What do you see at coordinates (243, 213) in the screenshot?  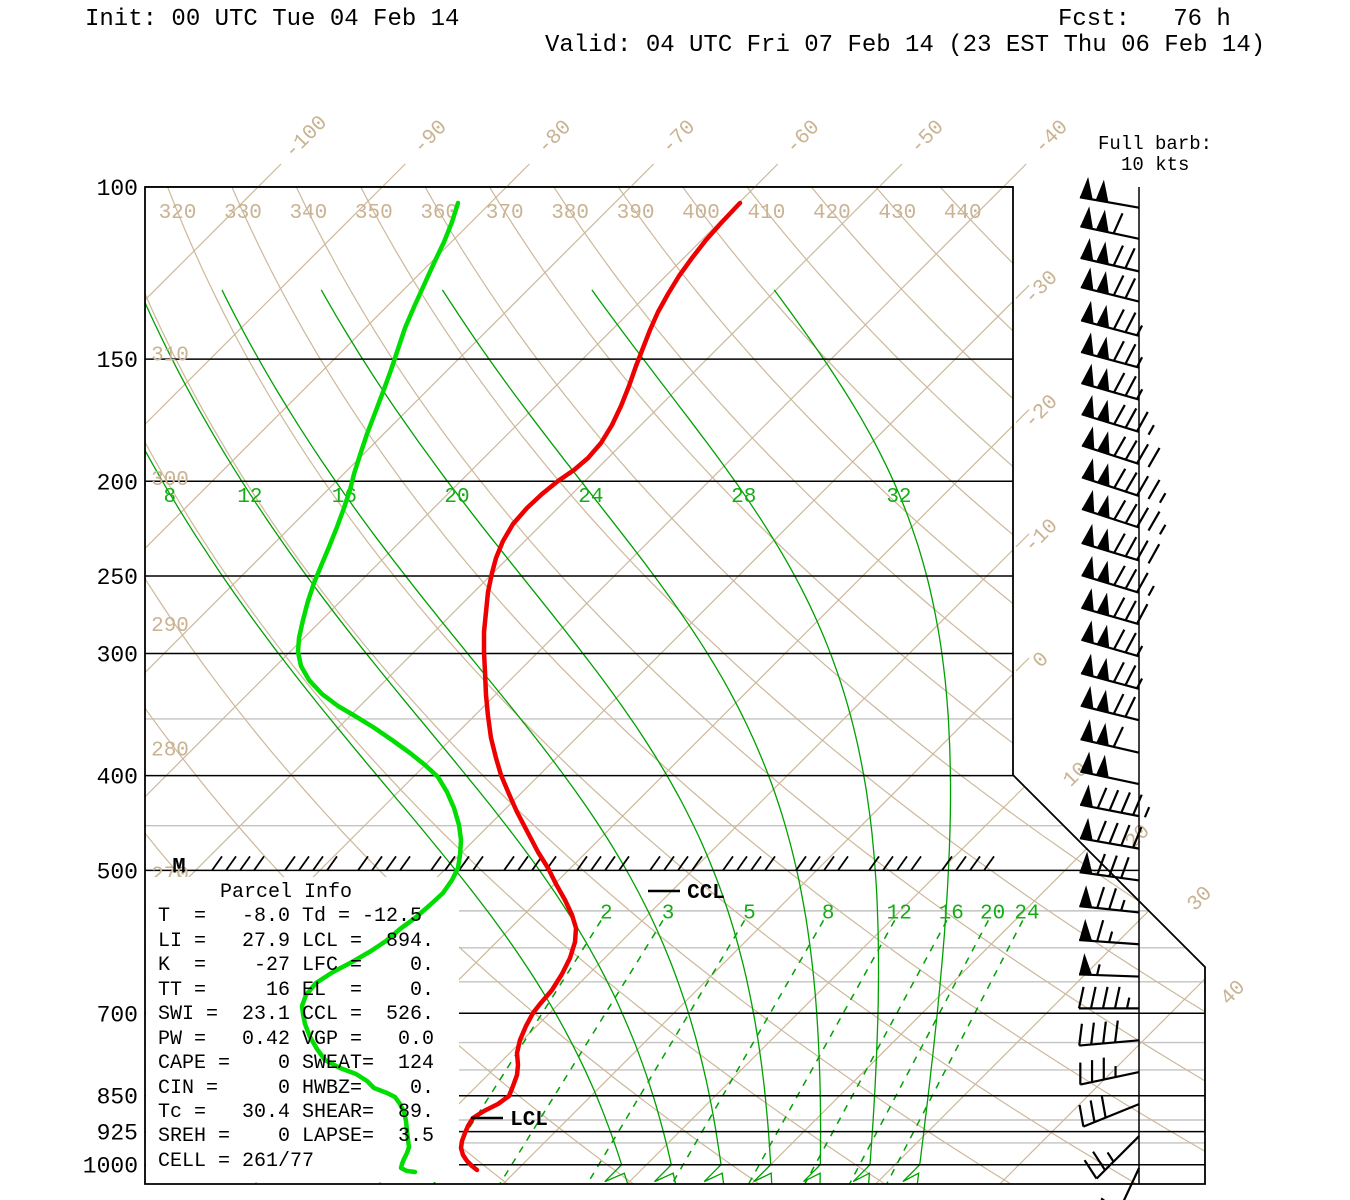 I see `svg-text: 330` at bounding box center [243, 213].